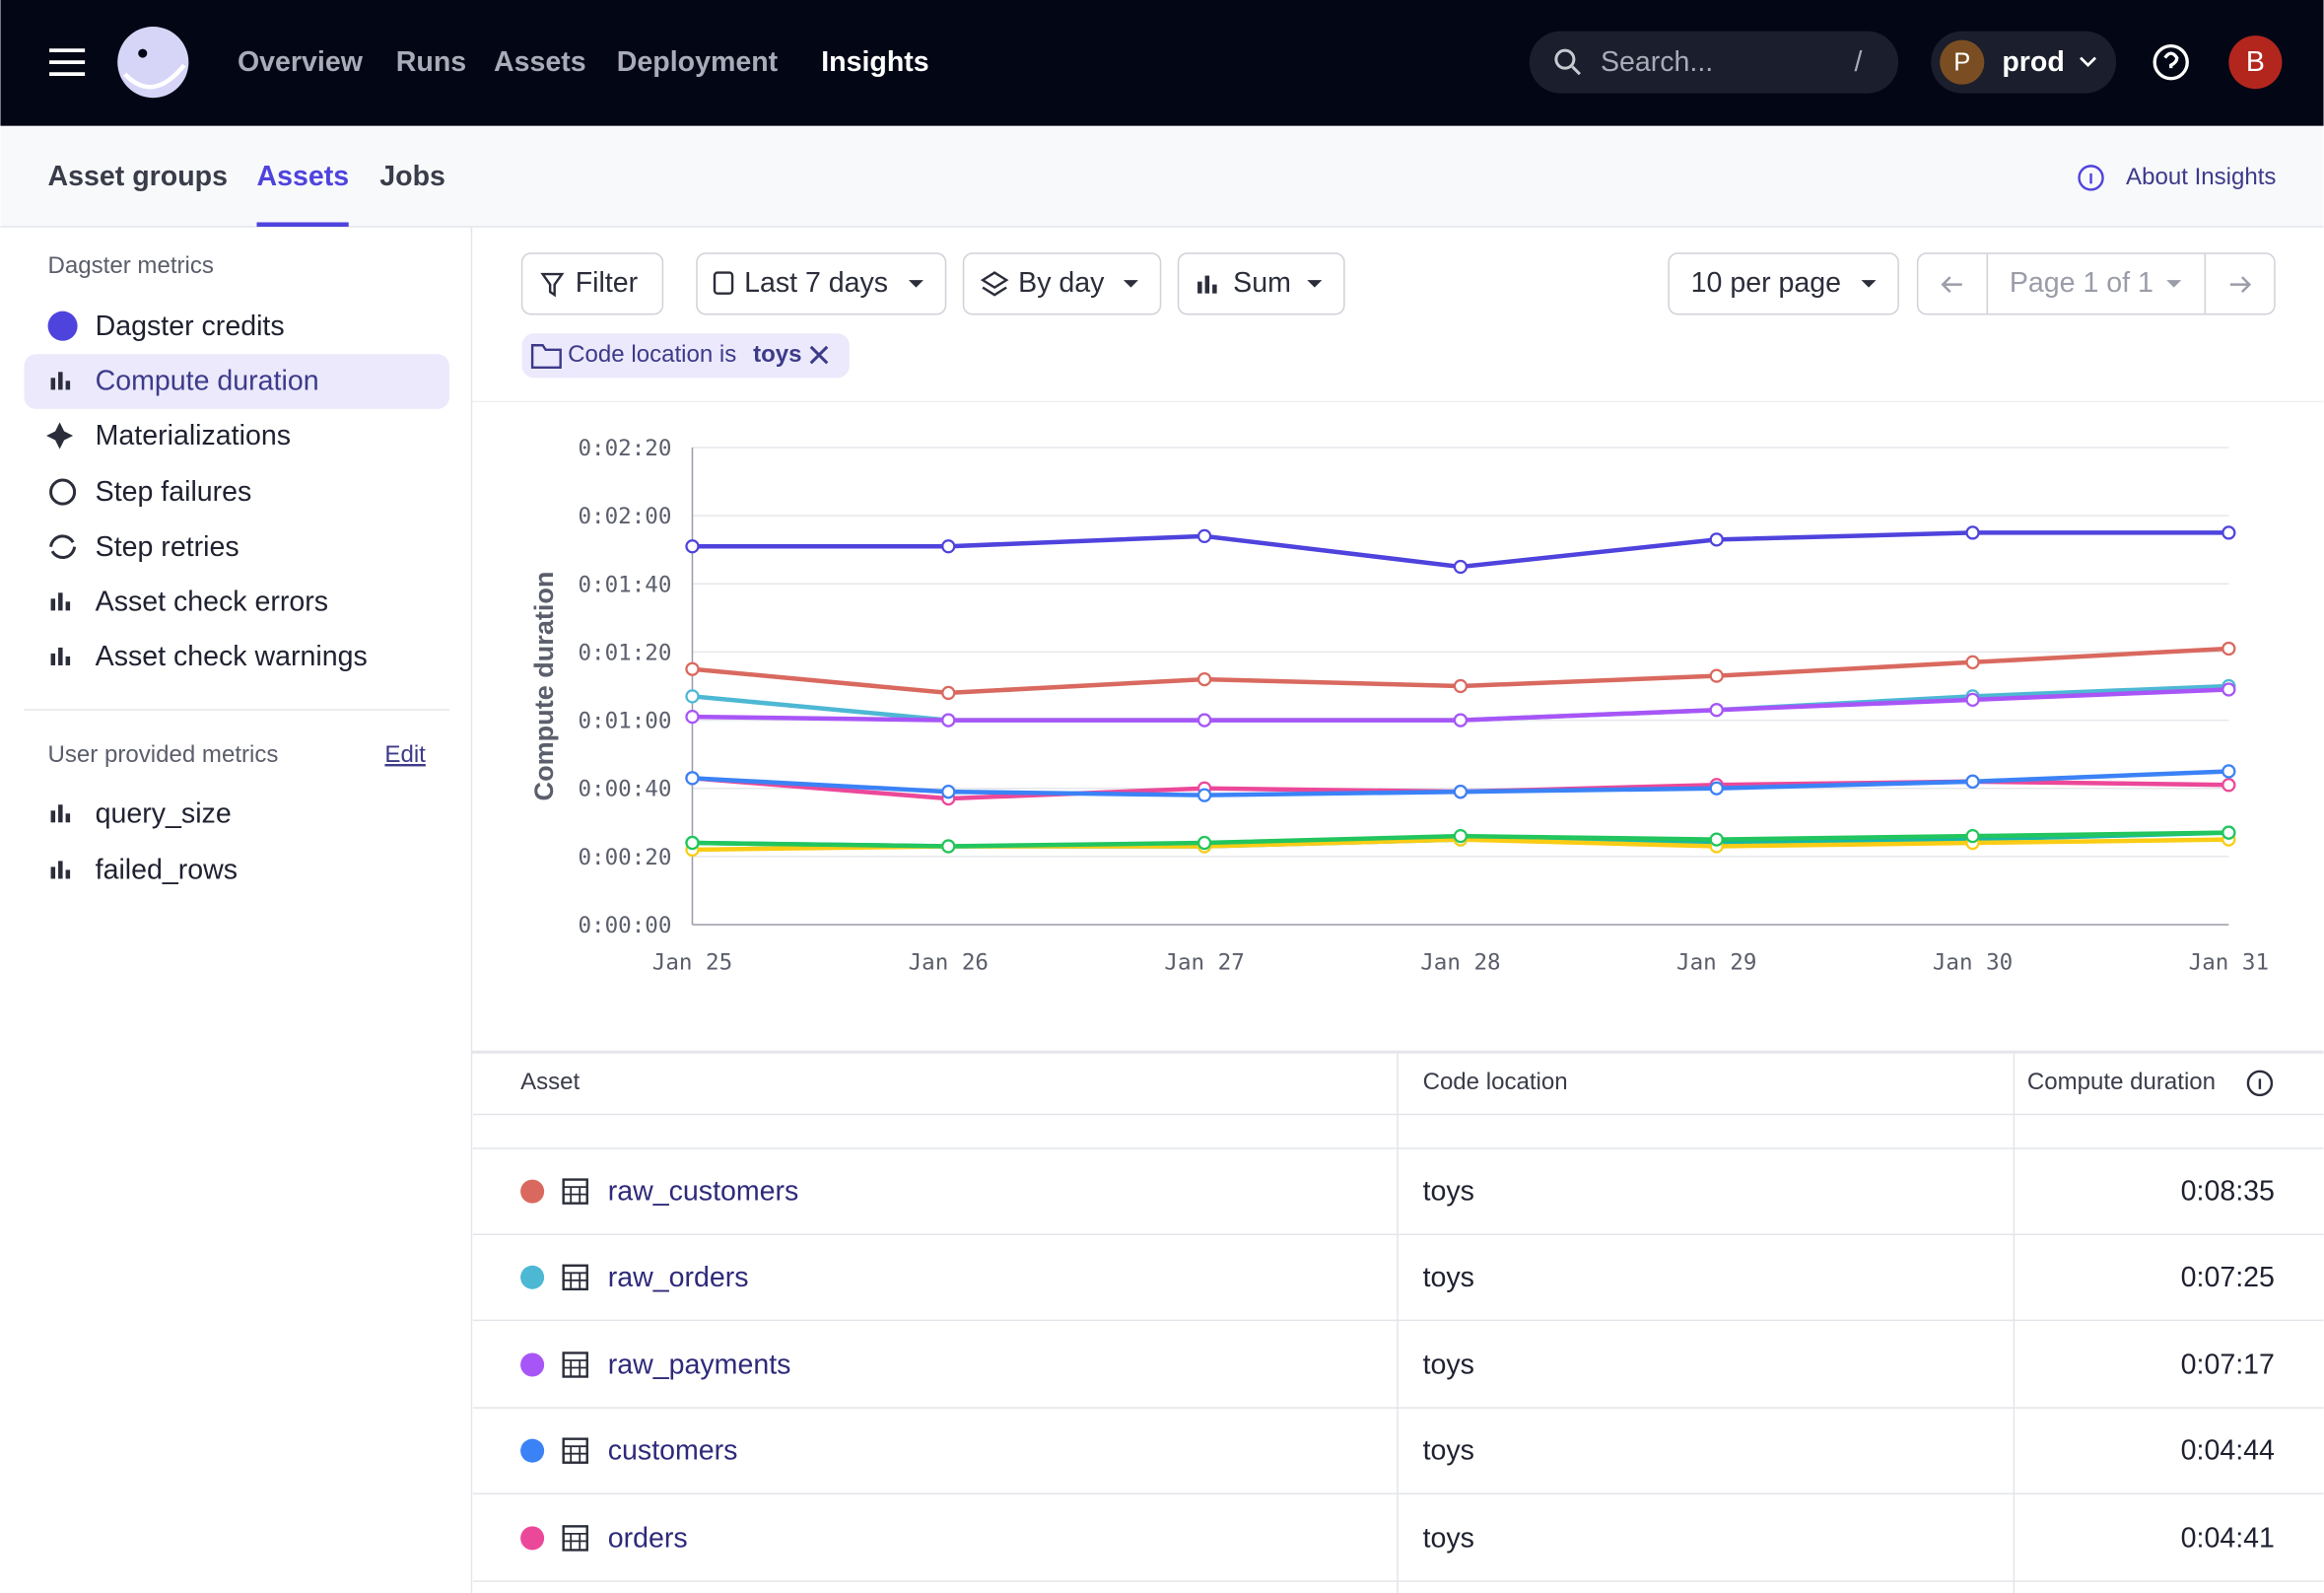 This screenshot has height=1593, width=2324. I want to click on user-avatar, so click(2255, 62).